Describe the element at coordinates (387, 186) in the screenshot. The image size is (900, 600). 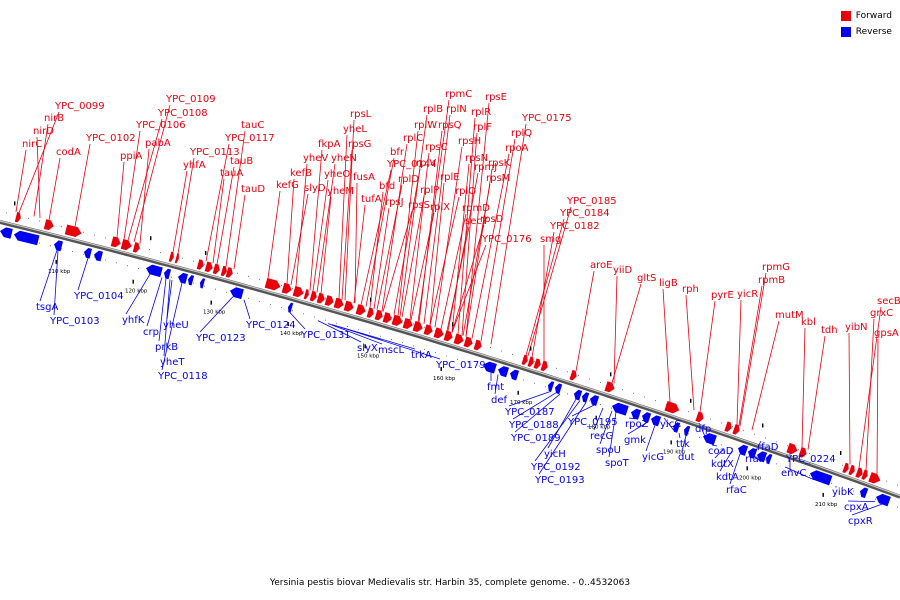
I see `forward-gene-label: bfd` at that location.